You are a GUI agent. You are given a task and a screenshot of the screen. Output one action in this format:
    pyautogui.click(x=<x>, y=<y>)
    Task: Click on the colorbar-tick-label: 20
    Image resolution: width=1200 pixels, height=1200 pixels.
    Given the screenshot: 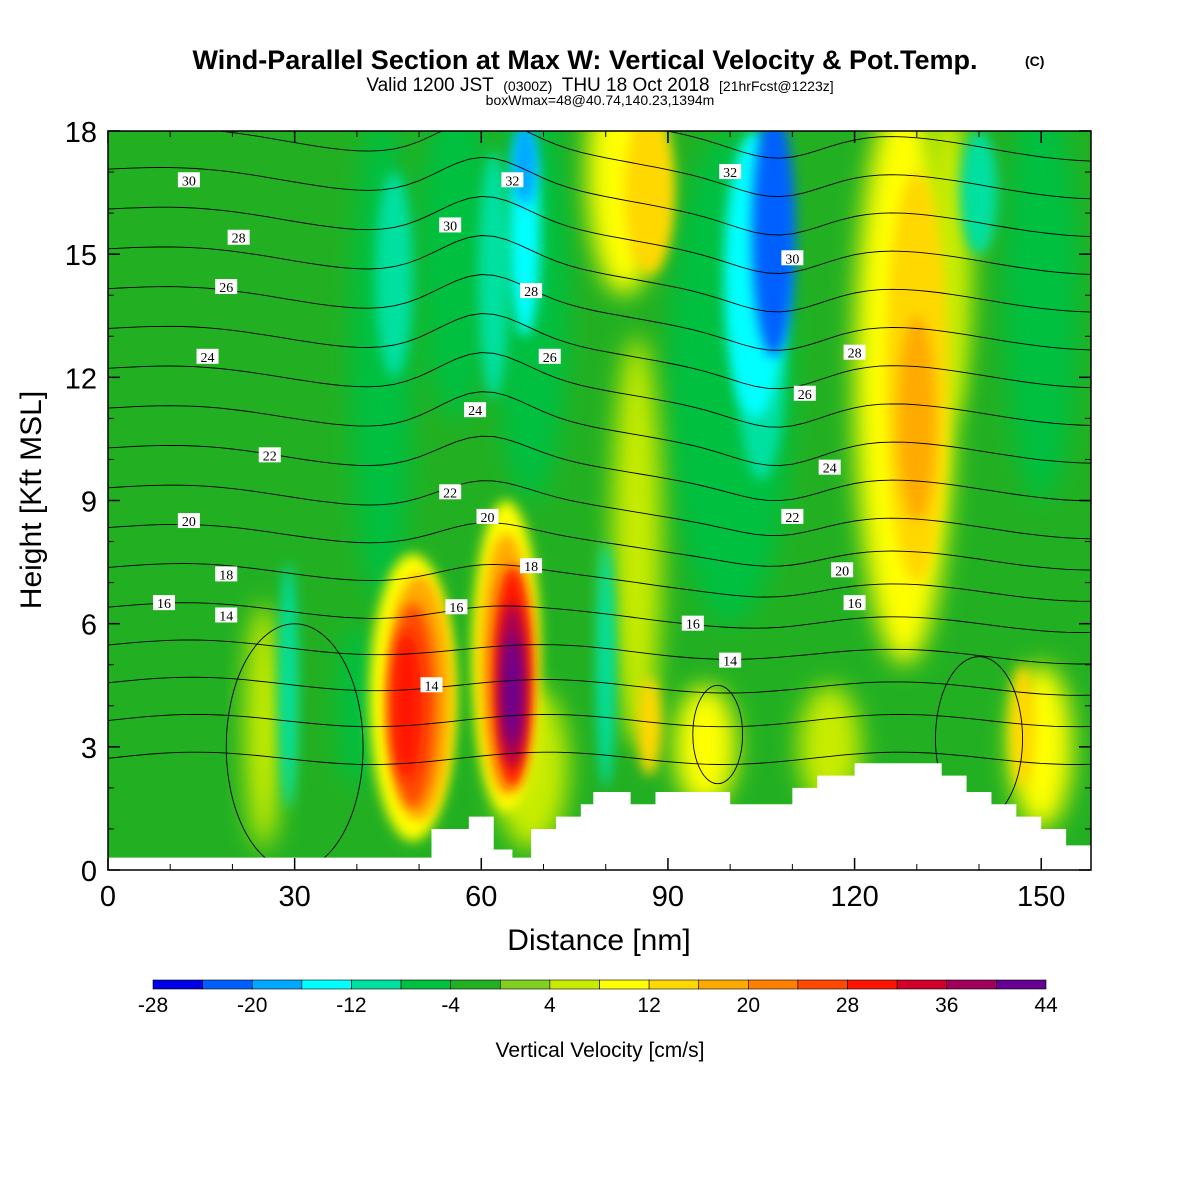 What is the action you would take?
    pyautogui.click(x=748, y=1005)
    